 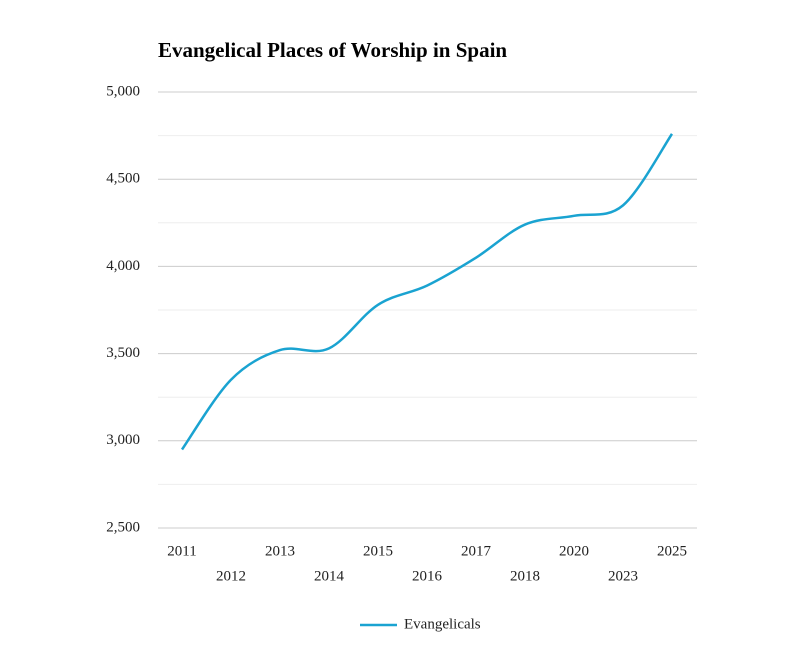 I want to click on chart-title: Evangelical Places of Worship in Spain, so click(x=332, y=50).